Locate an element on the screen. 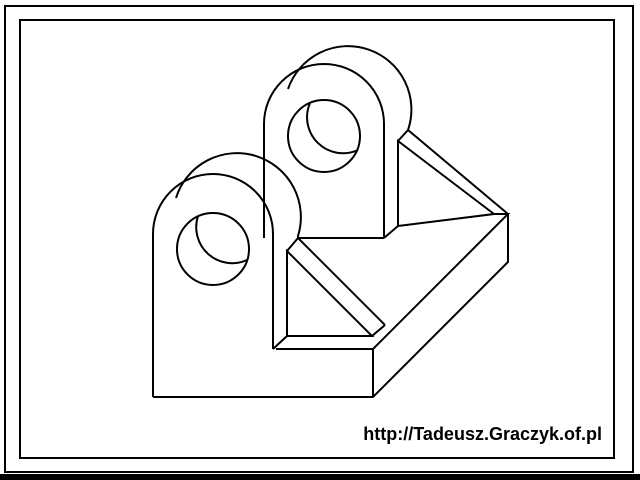  back-lug-hole-depth is located at coordinates (332, 128).